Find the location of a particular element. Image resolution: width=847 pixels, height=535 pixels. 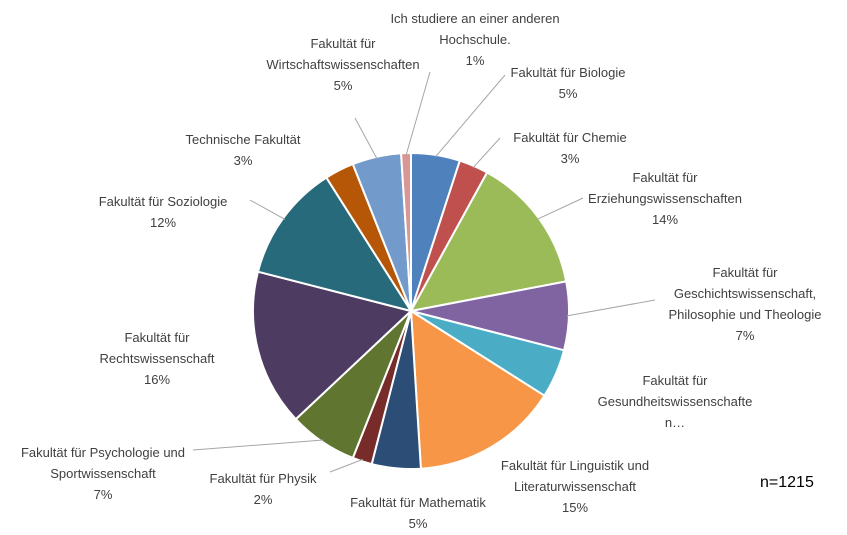

data-label: Fakultät für Rechtswissenschaft 16% is located at coordinates (157, 358).